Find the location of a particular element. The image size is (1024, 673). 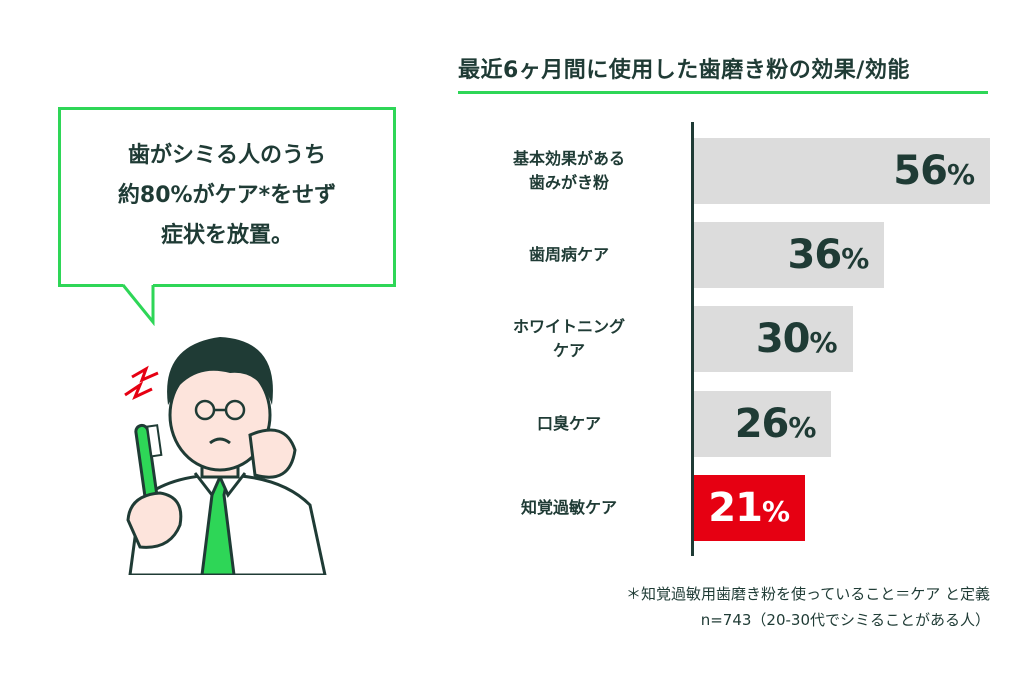

man-with-toothache-illustration is located at coordinates (225, 456).